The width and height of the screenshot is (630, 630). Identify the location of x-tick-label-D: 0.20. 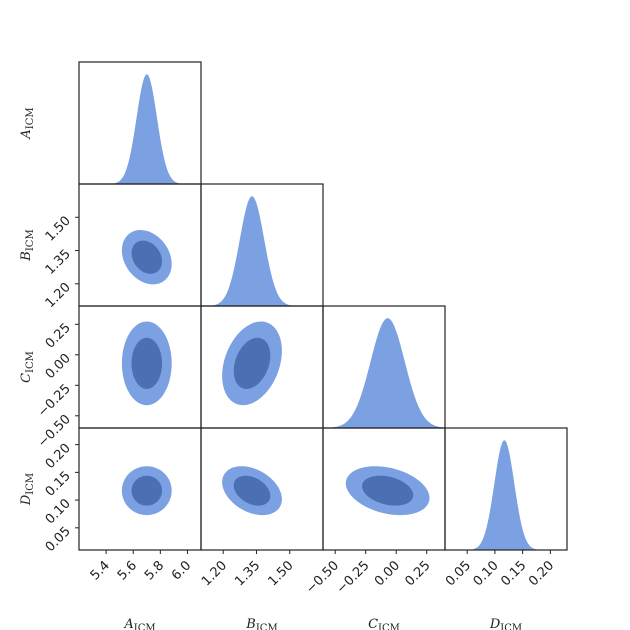
(541, 573).